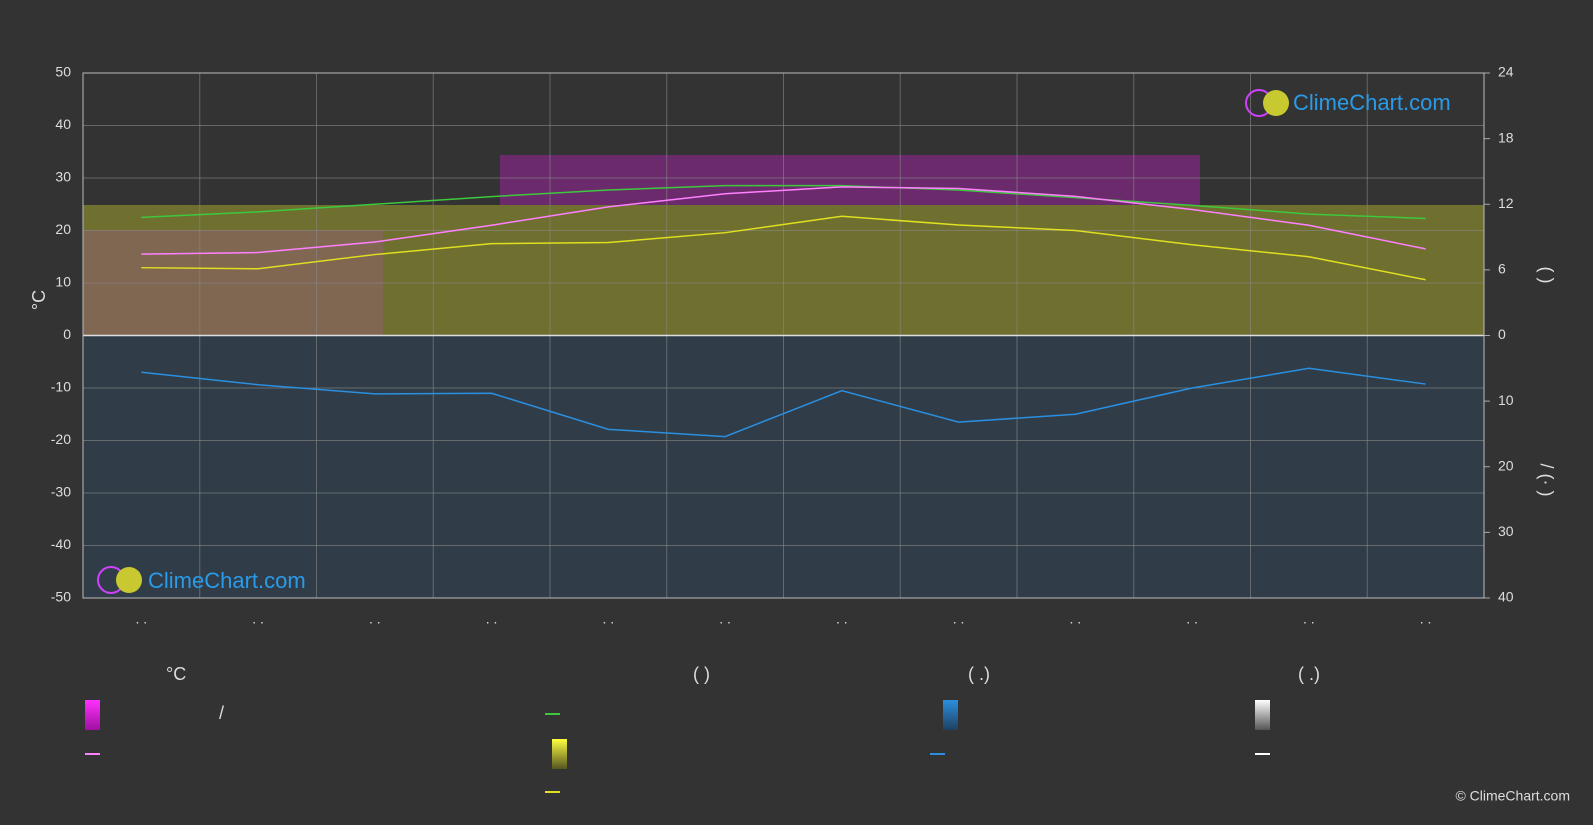 This screenshot has height=825, width=1593. Describe the element at coordinates (701, 674) in the screenshot. I see `legend-header: ( )` at that location.